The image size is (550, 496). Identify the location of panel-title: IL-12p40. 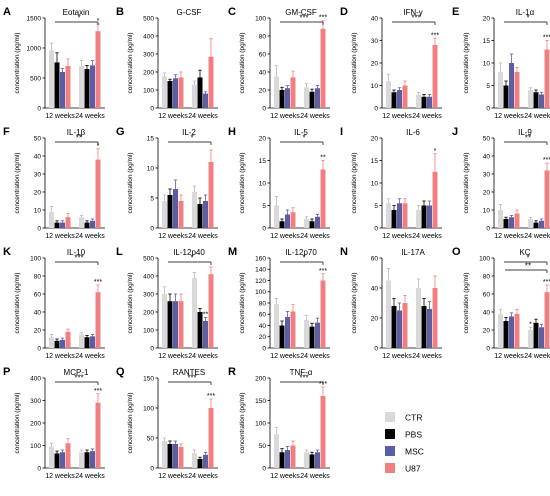
(189, 252).